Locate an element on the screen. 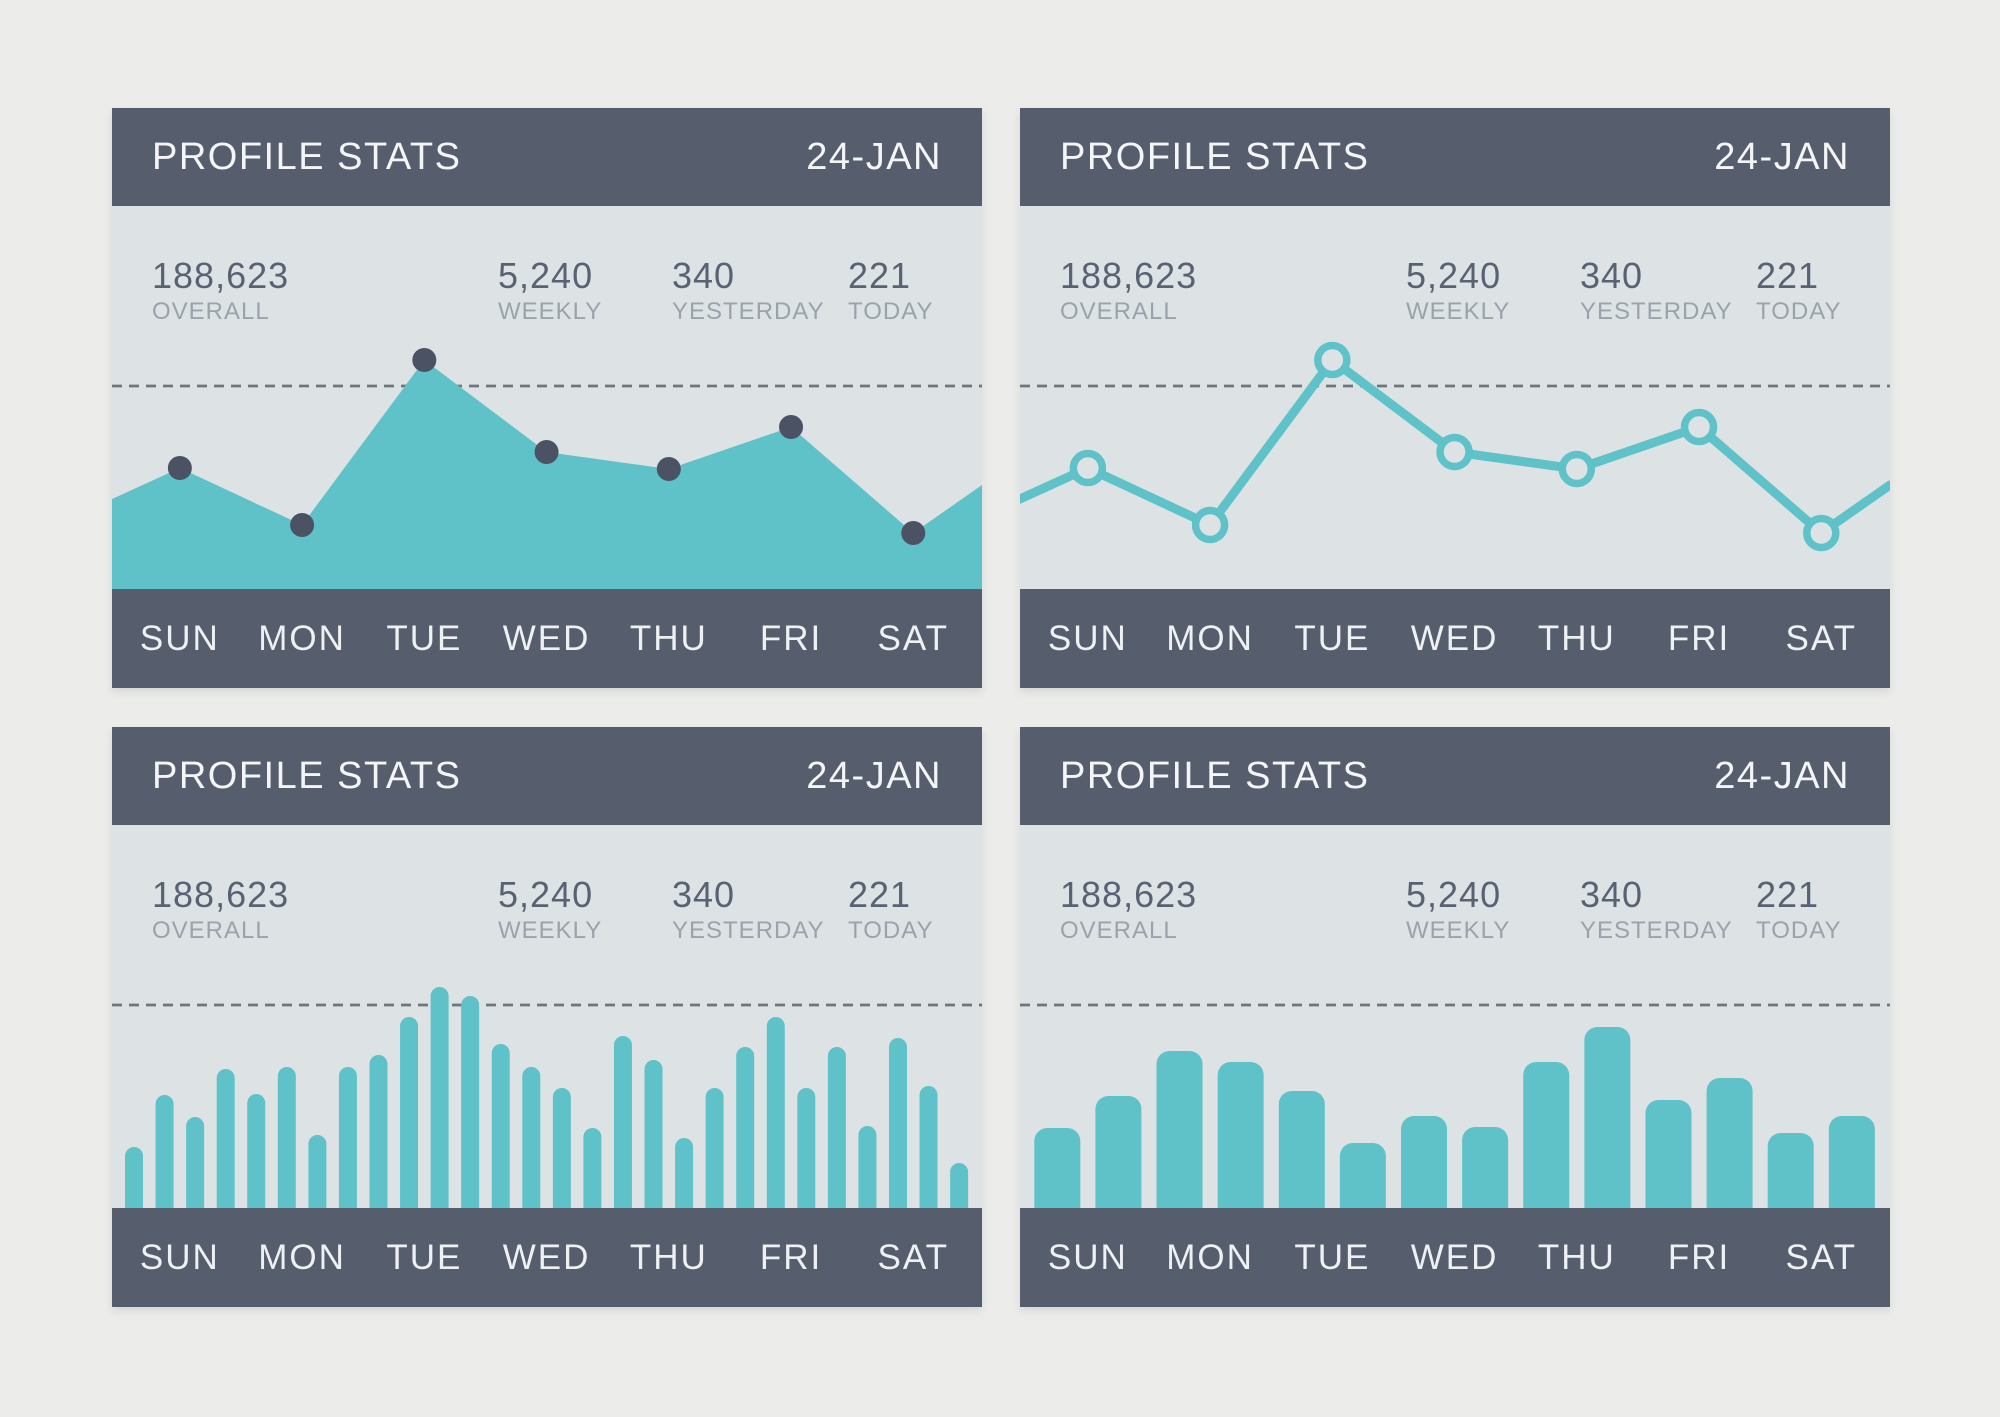 Image resolution: width=2000 pixels, height=1417 pixels. area-chart is located at coordinates (547, 468).